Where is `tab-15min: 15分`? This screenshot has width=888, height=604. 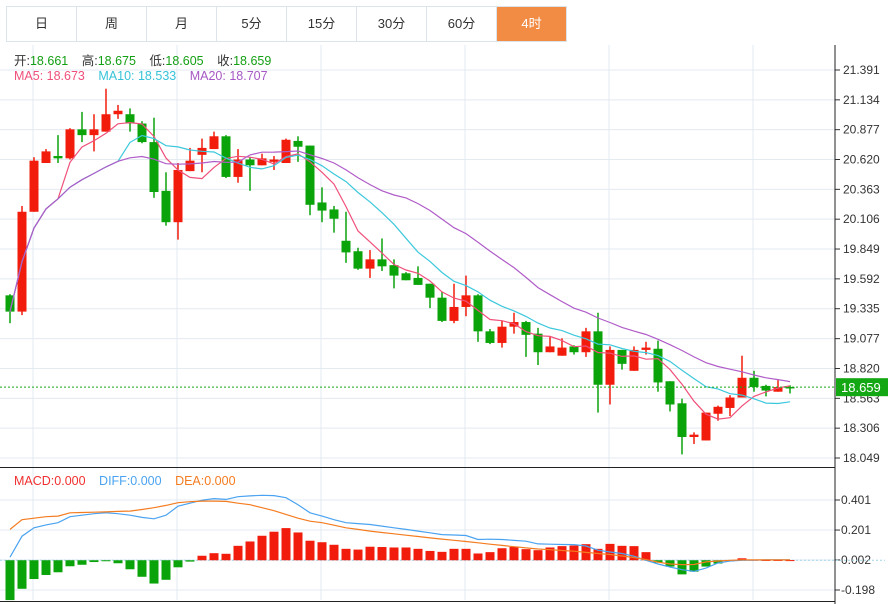
tab-15min: 15分 is located at coordinates (322, 24).